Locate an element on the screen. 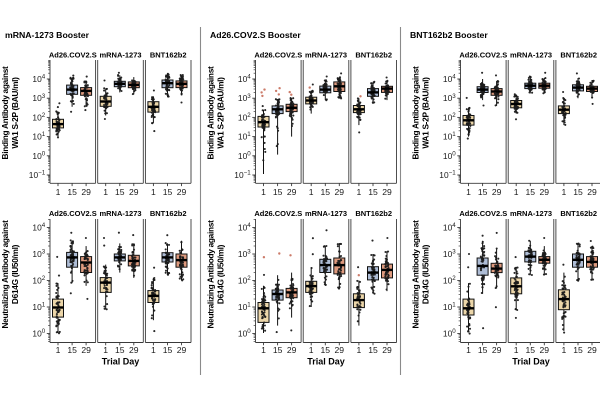  svg-text: Trial Day is located at coordinates (531, 362).